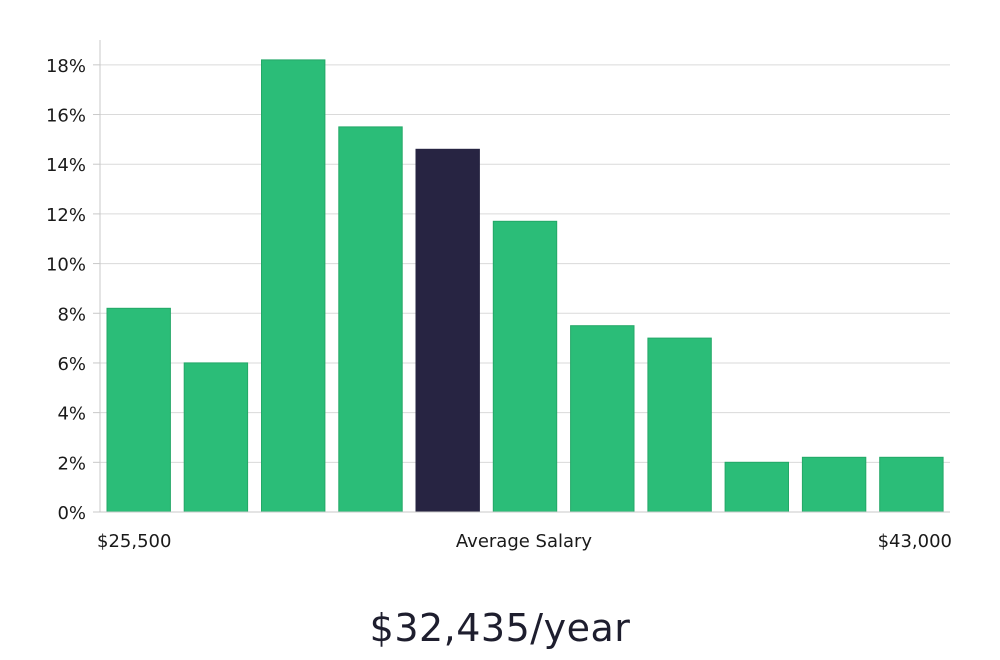 This screenshot has width=1000, height=660. I want to click on x-end-label: $43,000, so click(915, 541).